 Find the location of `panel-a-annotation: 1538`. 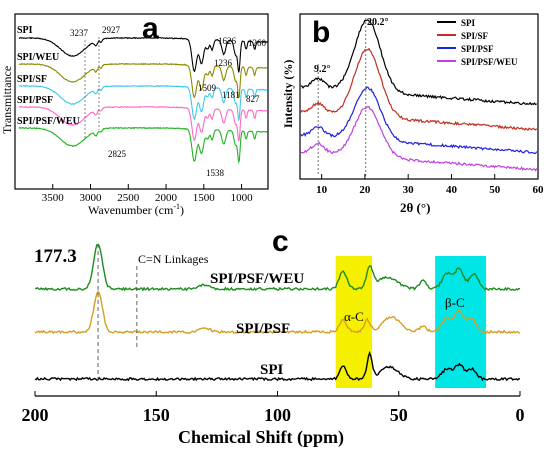

panel-a-annotation: 1538 is located at coordinates (215, 173).